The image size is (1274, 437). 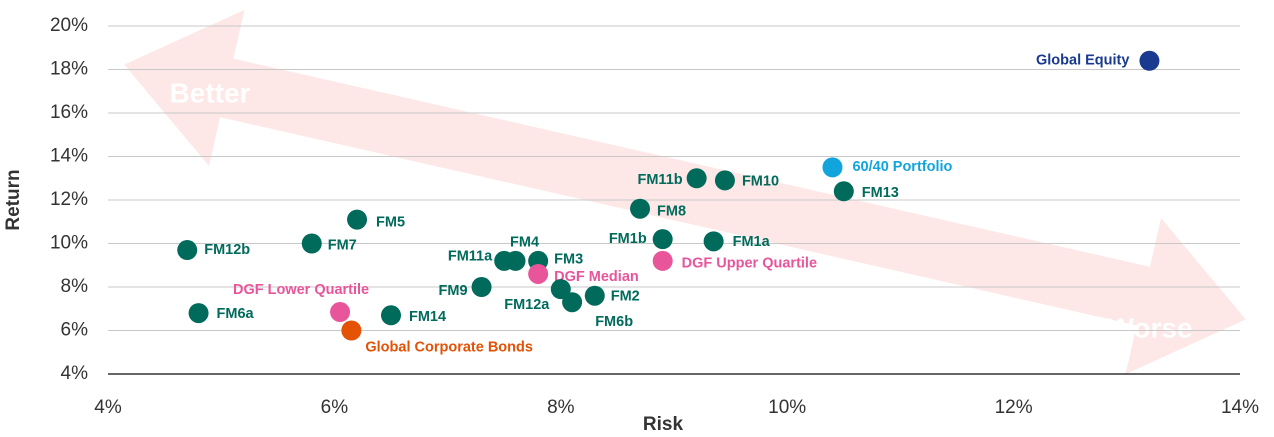 I want to click on y-axis-title: Return, so click(x=13, y=199).